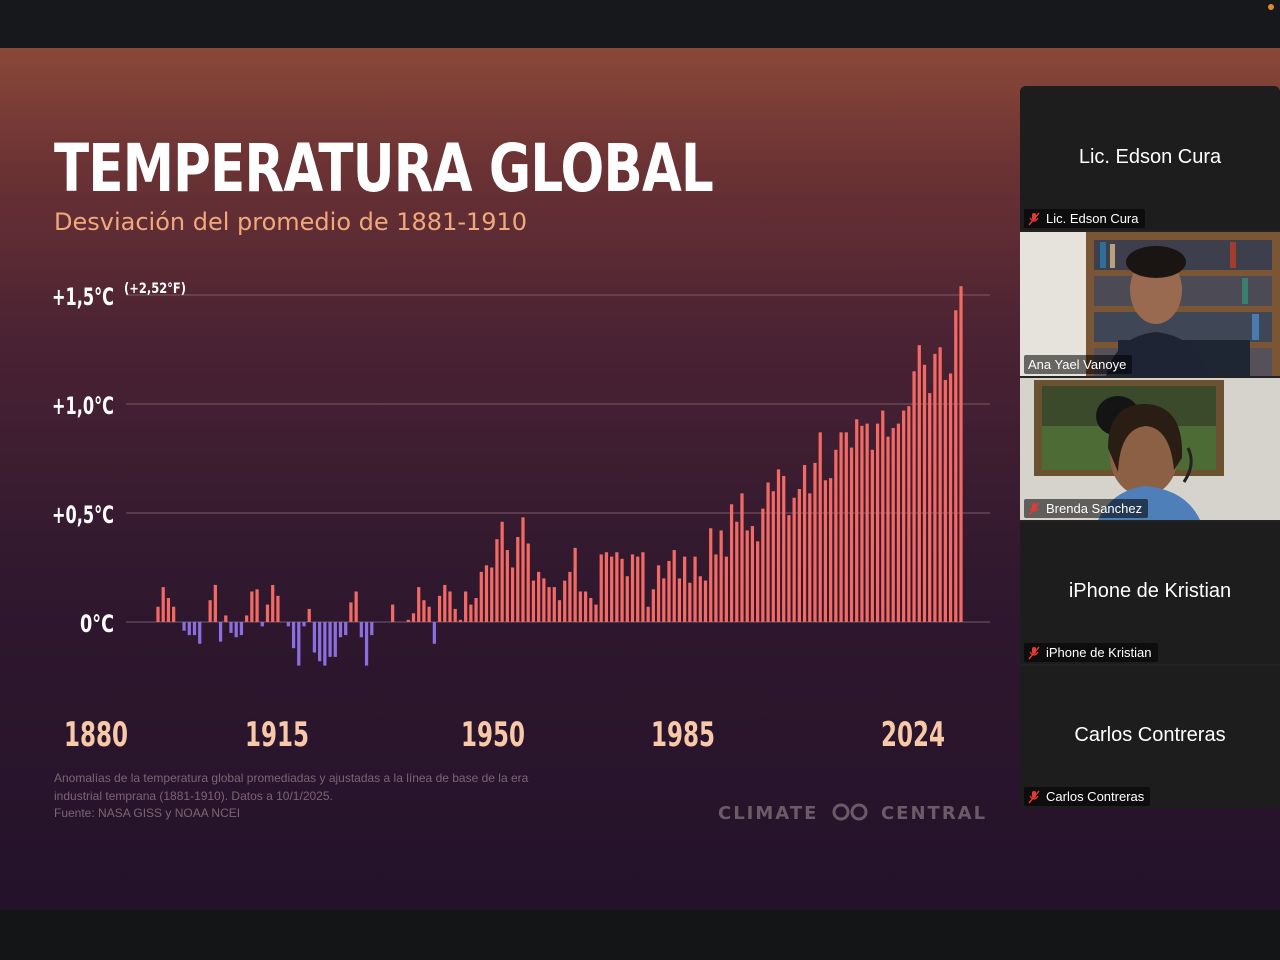  I want to click on participant-label-text: Brenda Sanchez, so click(1094, 508).